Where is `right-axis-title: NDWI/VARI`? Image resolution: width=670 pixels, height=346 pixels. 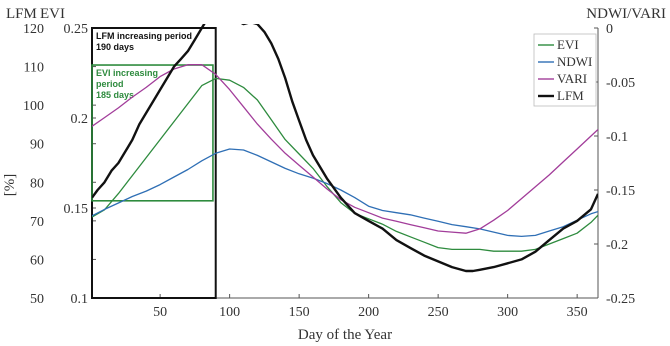 right-axis-title: NDWI/VARI is located at coordinates (626, 14).